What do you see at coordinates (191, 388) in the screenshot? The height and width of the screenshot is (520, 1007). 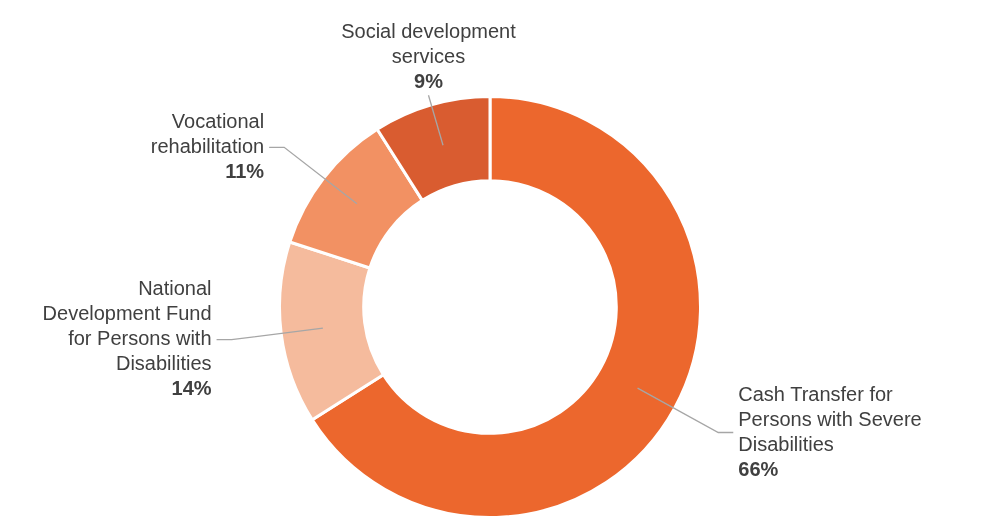 I see `data-label: 14%` at bounding box center [191, 388].